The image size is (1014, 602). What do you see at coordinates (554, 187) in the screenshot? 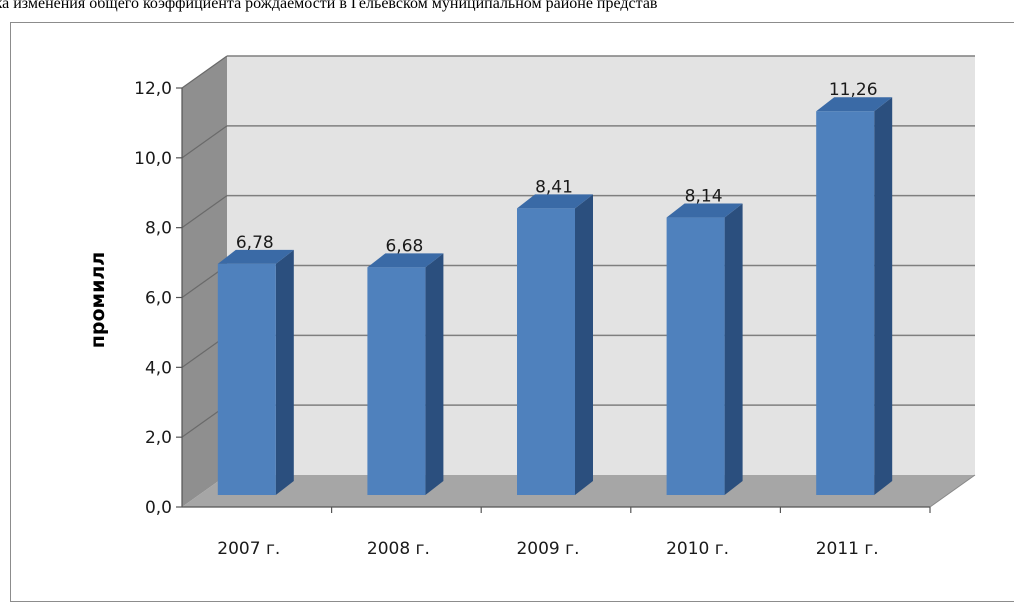
I see `data-label: 8,41` at bounding box center [554, 187].